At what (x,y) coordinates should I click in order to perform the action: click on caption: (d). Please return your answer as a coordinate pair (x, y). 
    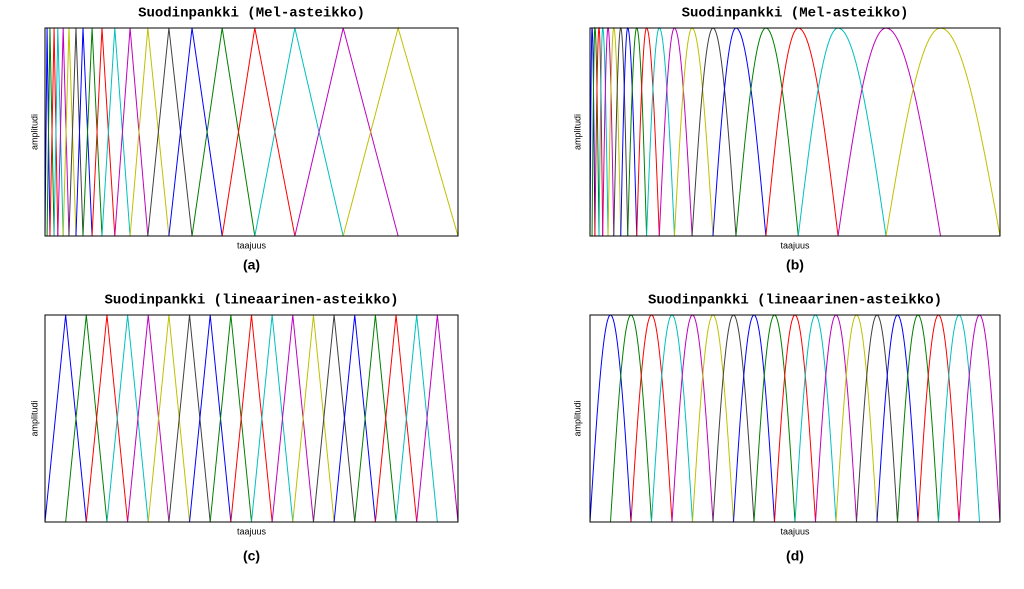
    Looking at the image, I should click on (795, 556).